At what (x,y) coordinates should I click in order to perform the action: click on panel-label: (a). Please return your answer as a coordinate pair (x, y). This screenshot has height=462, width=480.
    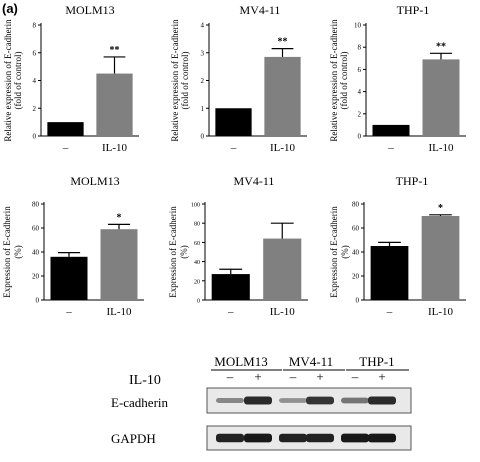
    Looking at the image, I should click on (10, 8).